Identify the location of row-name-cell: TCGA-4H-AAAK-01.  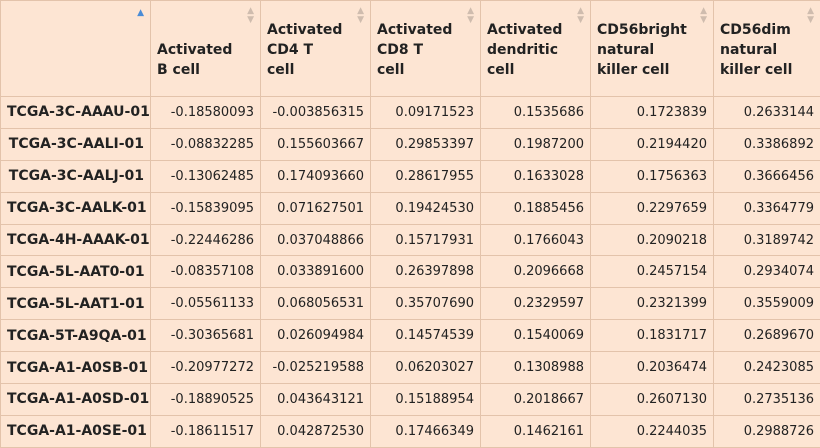
(76, 240).